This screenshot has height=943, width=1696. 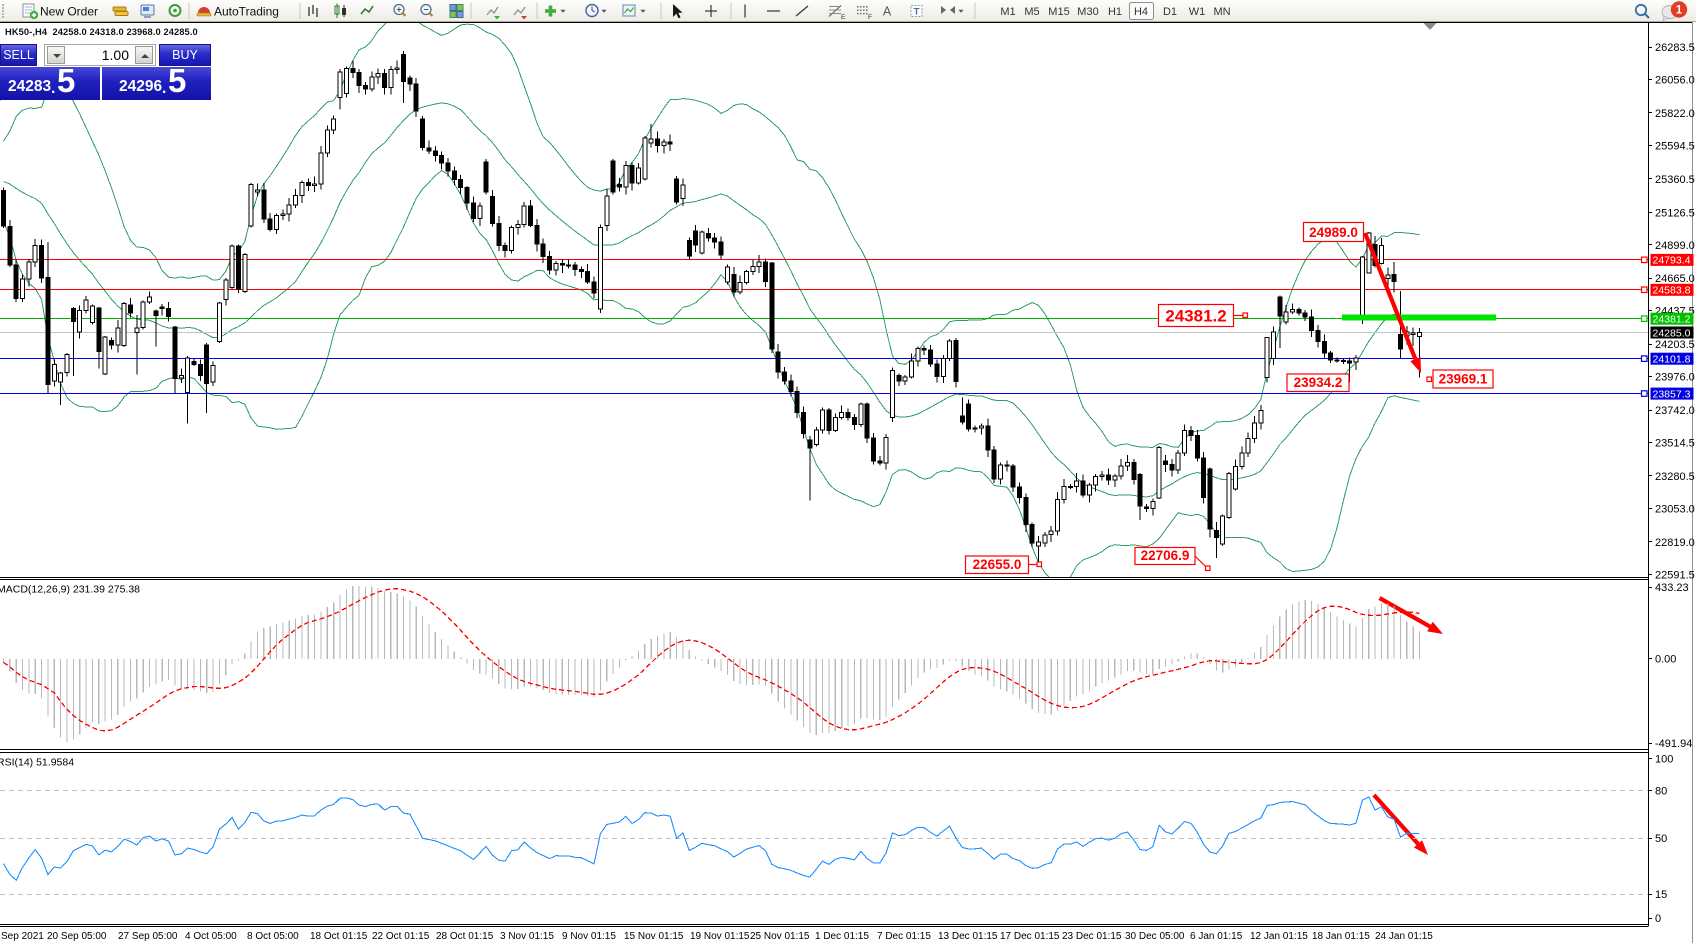 I want to click on svg-text: 0.00, so click(x=1665, y=659).